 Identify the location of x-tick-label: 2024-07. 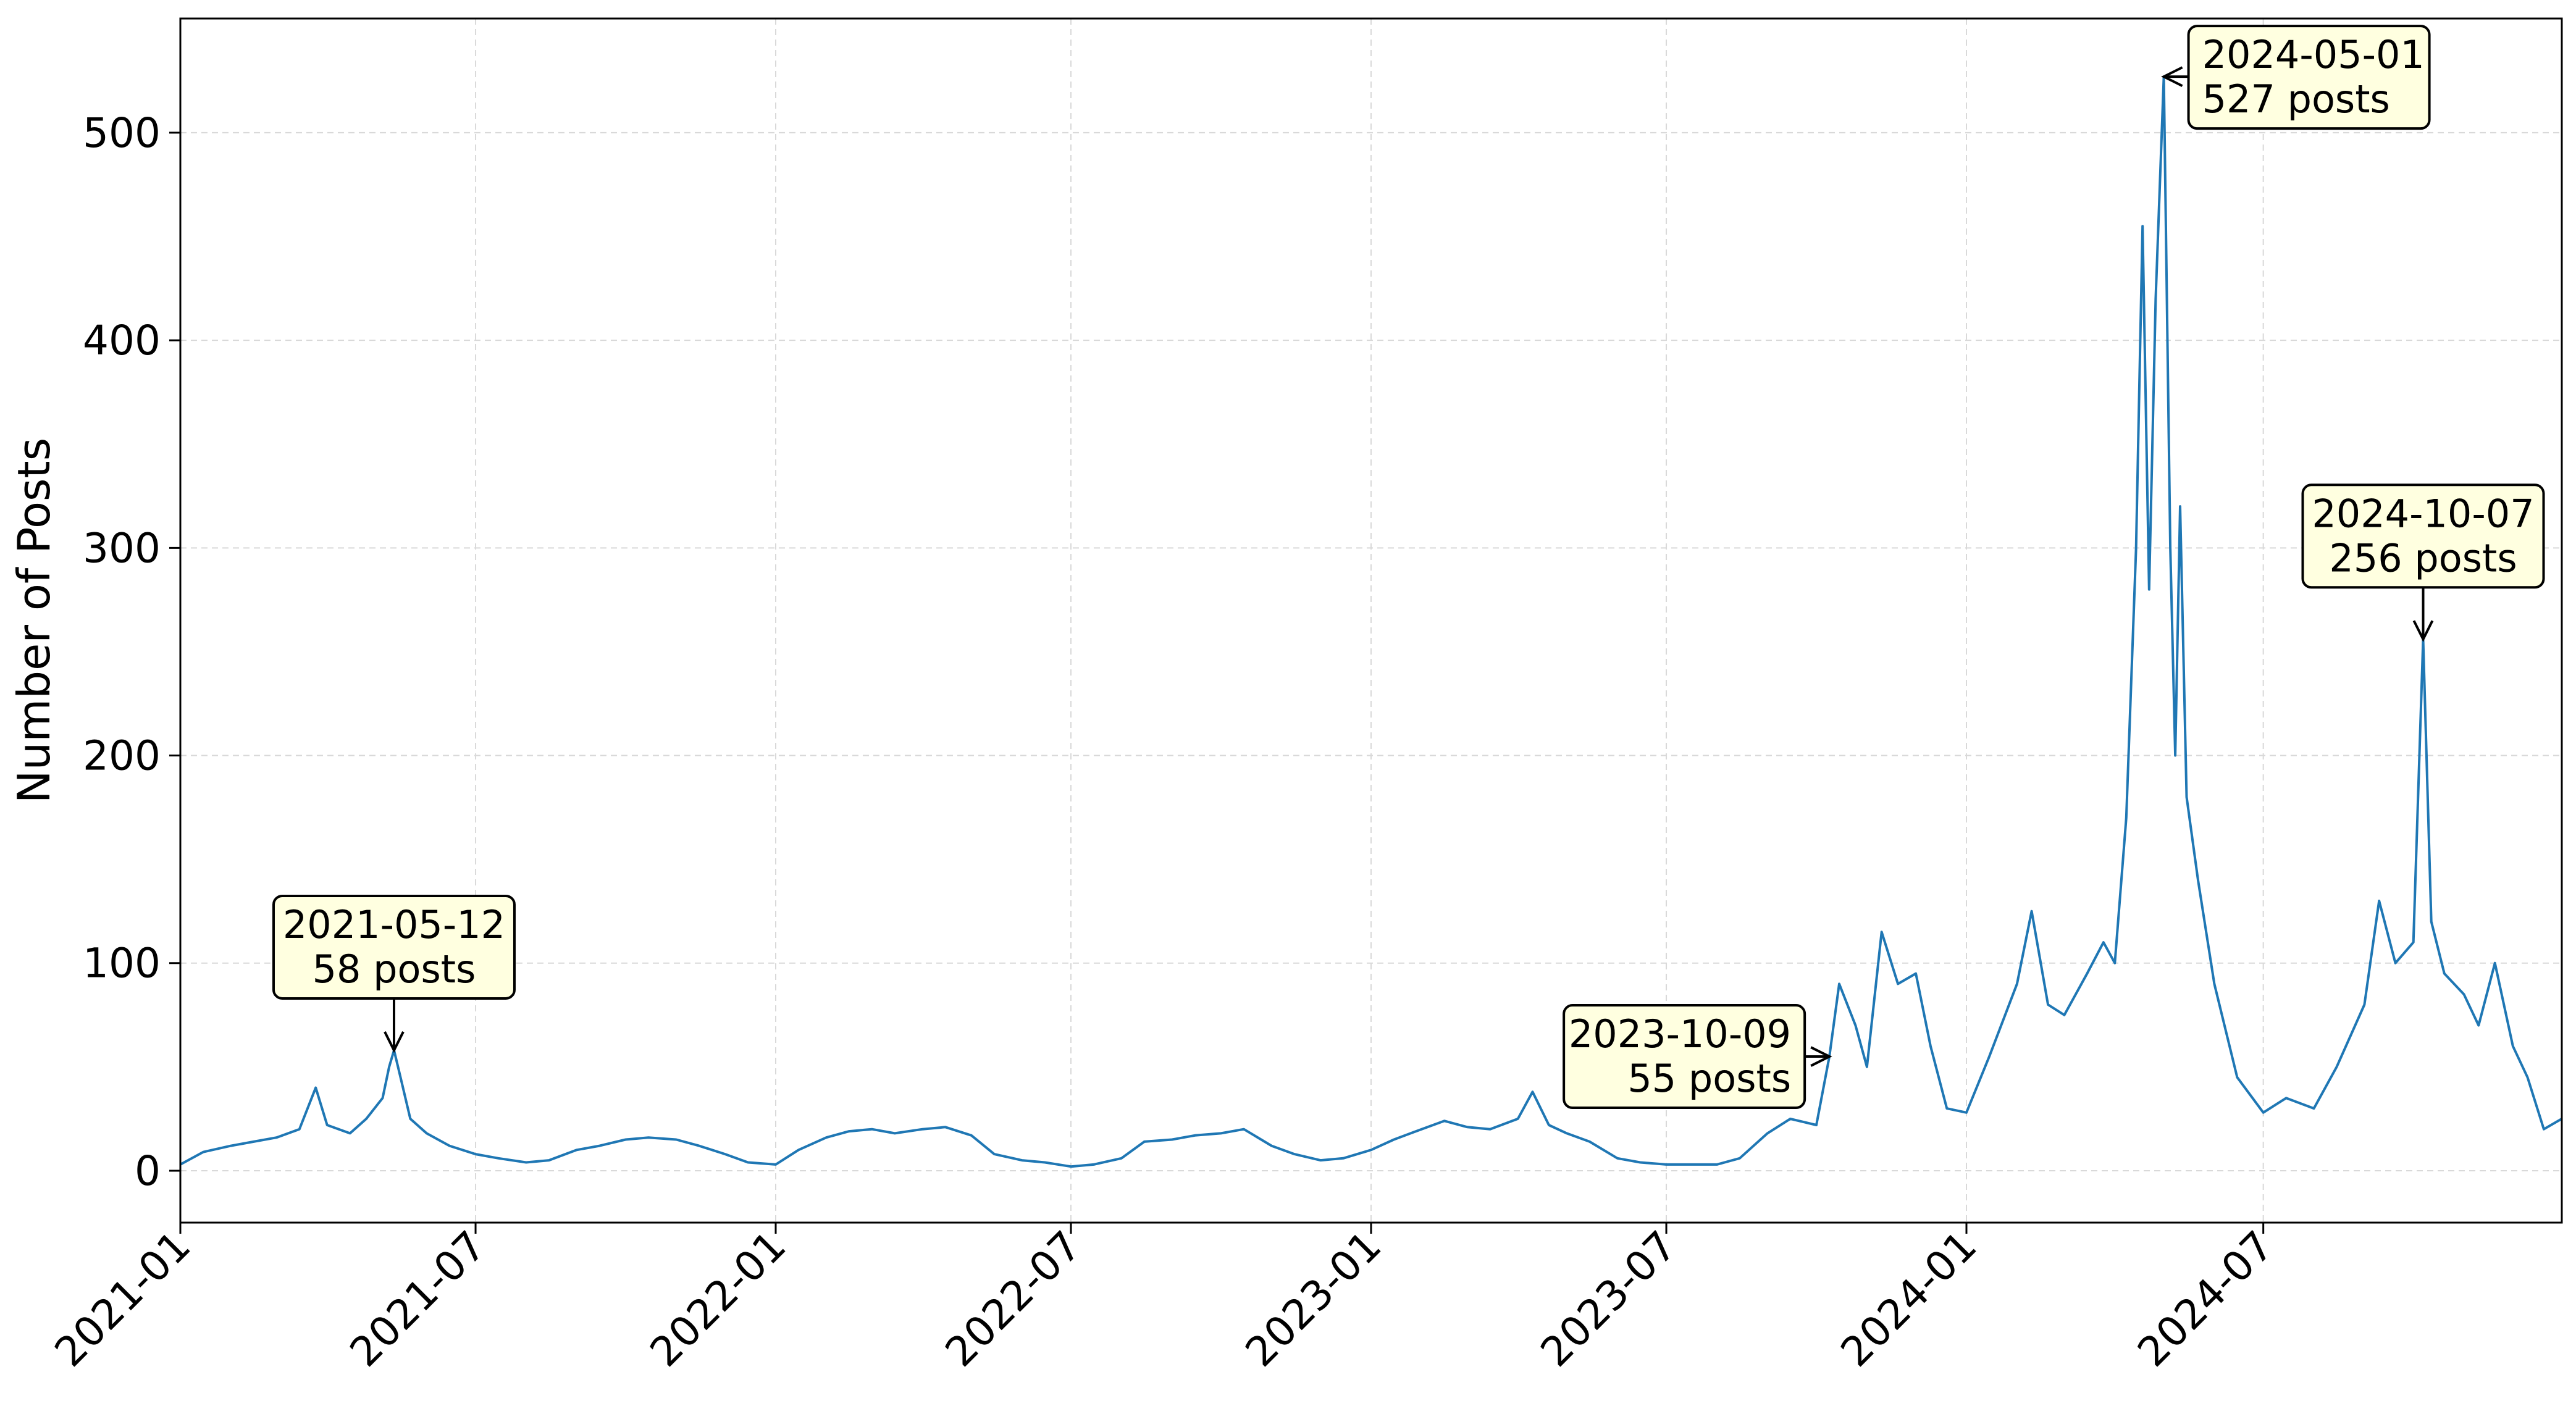
(2206, 1299).